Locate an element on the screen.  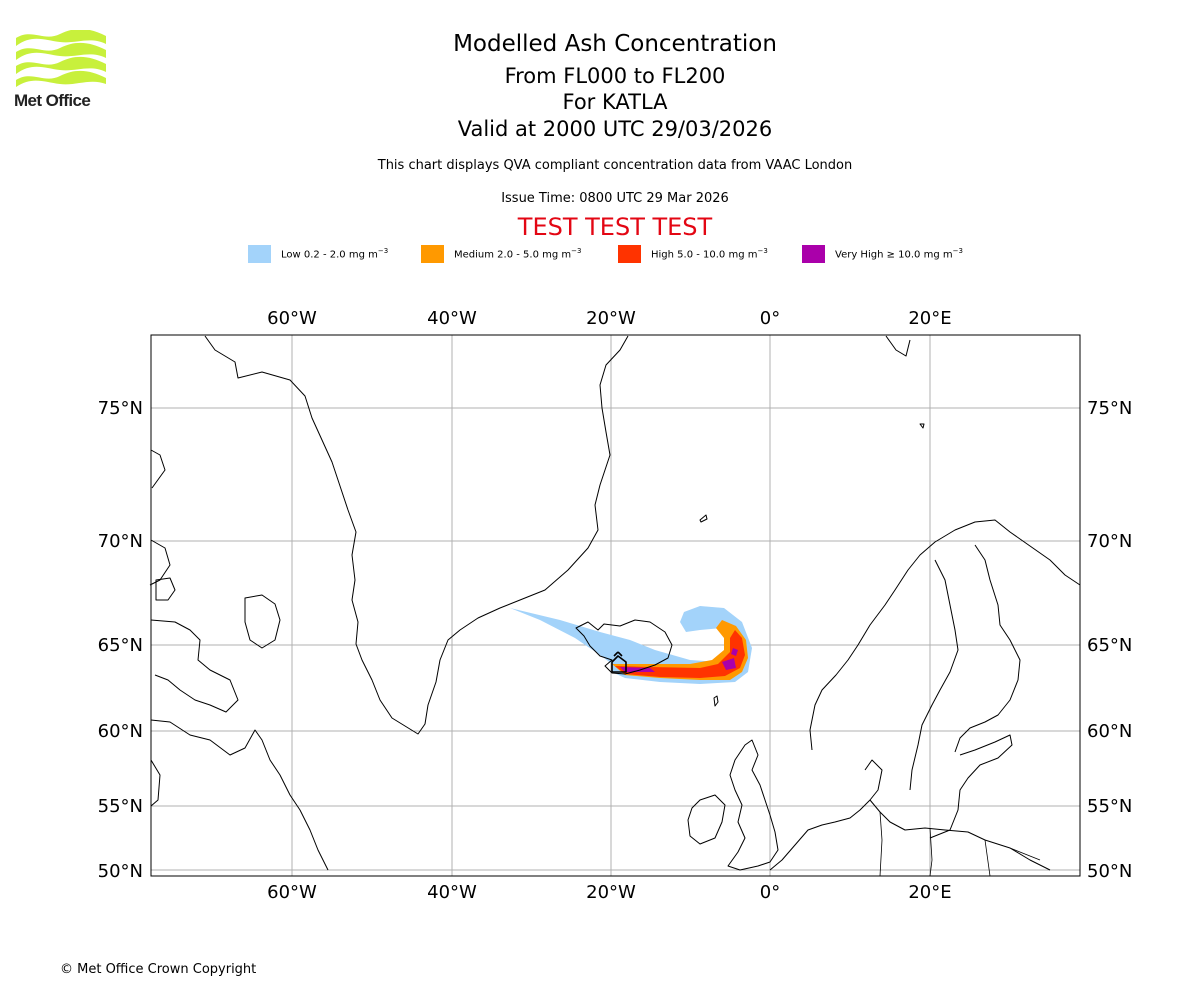
legend-label-high: High 5.0 - 10.0 mg m is located at coordinates (704, 255).